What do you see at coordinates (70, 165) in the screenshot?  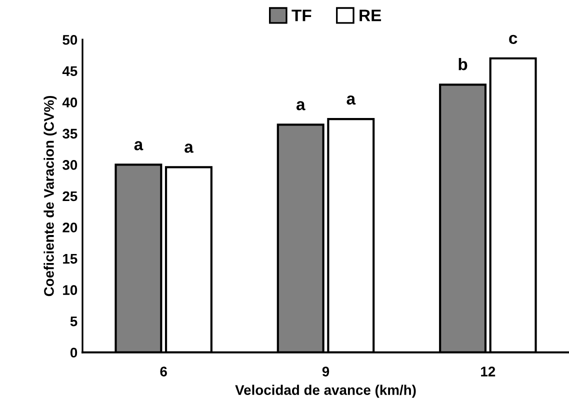 I see `y-tick-label: 30` at bounding box center [70, 165].